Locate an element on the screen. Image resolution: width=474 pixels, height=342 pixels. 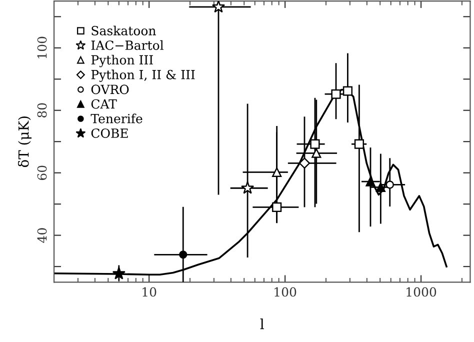
y-tick-label: 40 is located at coordinates (42, 235).